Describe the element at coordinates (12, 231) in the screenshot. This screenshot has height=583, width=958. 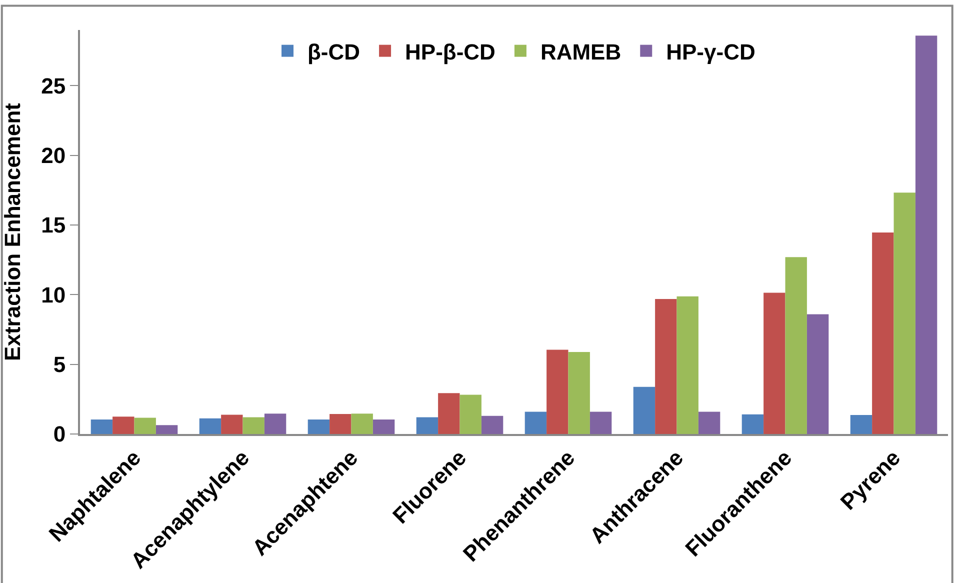
I see `y-axis-title: Extraction Enhancement` at that location.